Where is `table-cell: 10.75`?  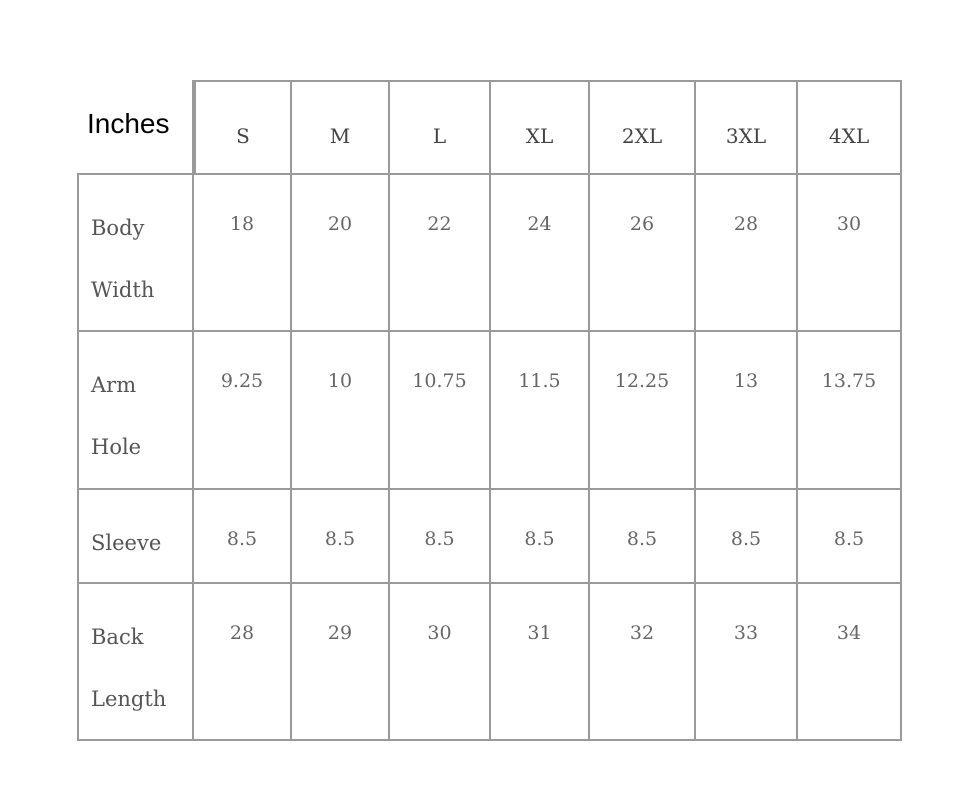
table-cell: 10.75 is located at coordinates (440, 411).